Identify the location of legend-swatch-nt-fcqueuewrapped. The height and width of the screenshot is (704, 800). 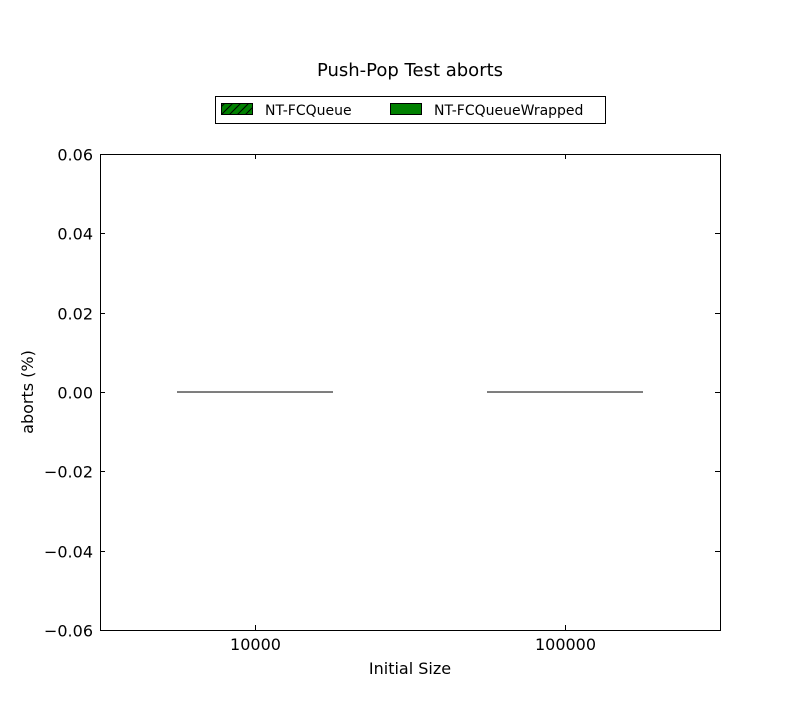
(406, 109).